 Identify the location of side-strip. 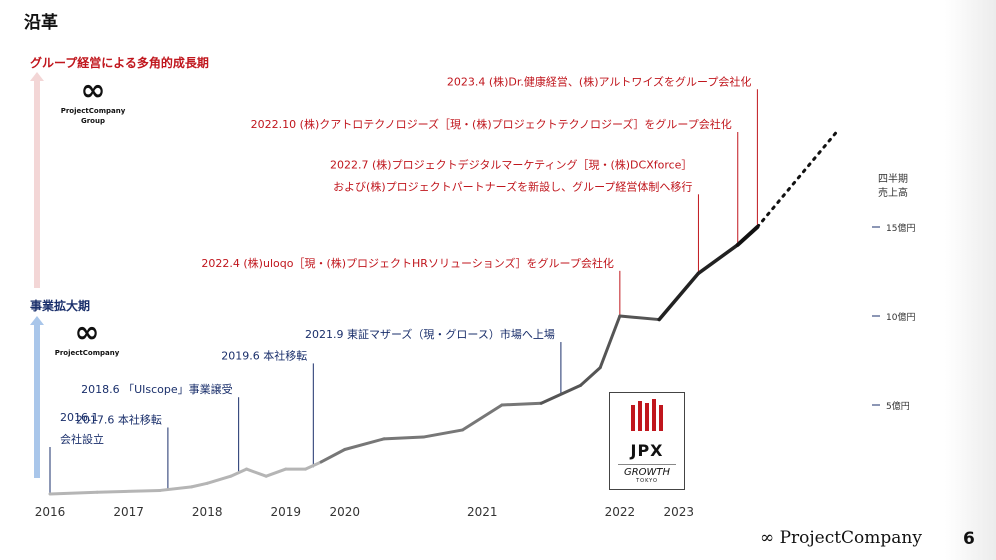
(970, 280).